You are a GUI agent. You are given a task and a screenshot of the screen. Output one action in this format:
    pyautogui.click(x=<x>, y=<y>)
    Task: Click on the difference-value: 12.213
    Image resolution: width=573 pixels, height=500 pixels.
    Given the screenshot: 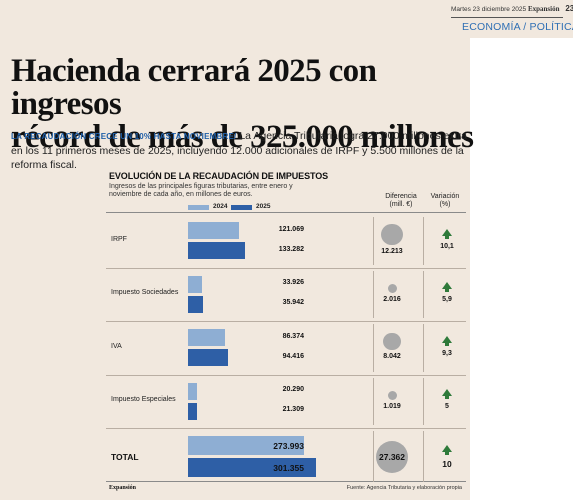 What is the action you would take?
    pyautogui.click(x=392, y=252)
    